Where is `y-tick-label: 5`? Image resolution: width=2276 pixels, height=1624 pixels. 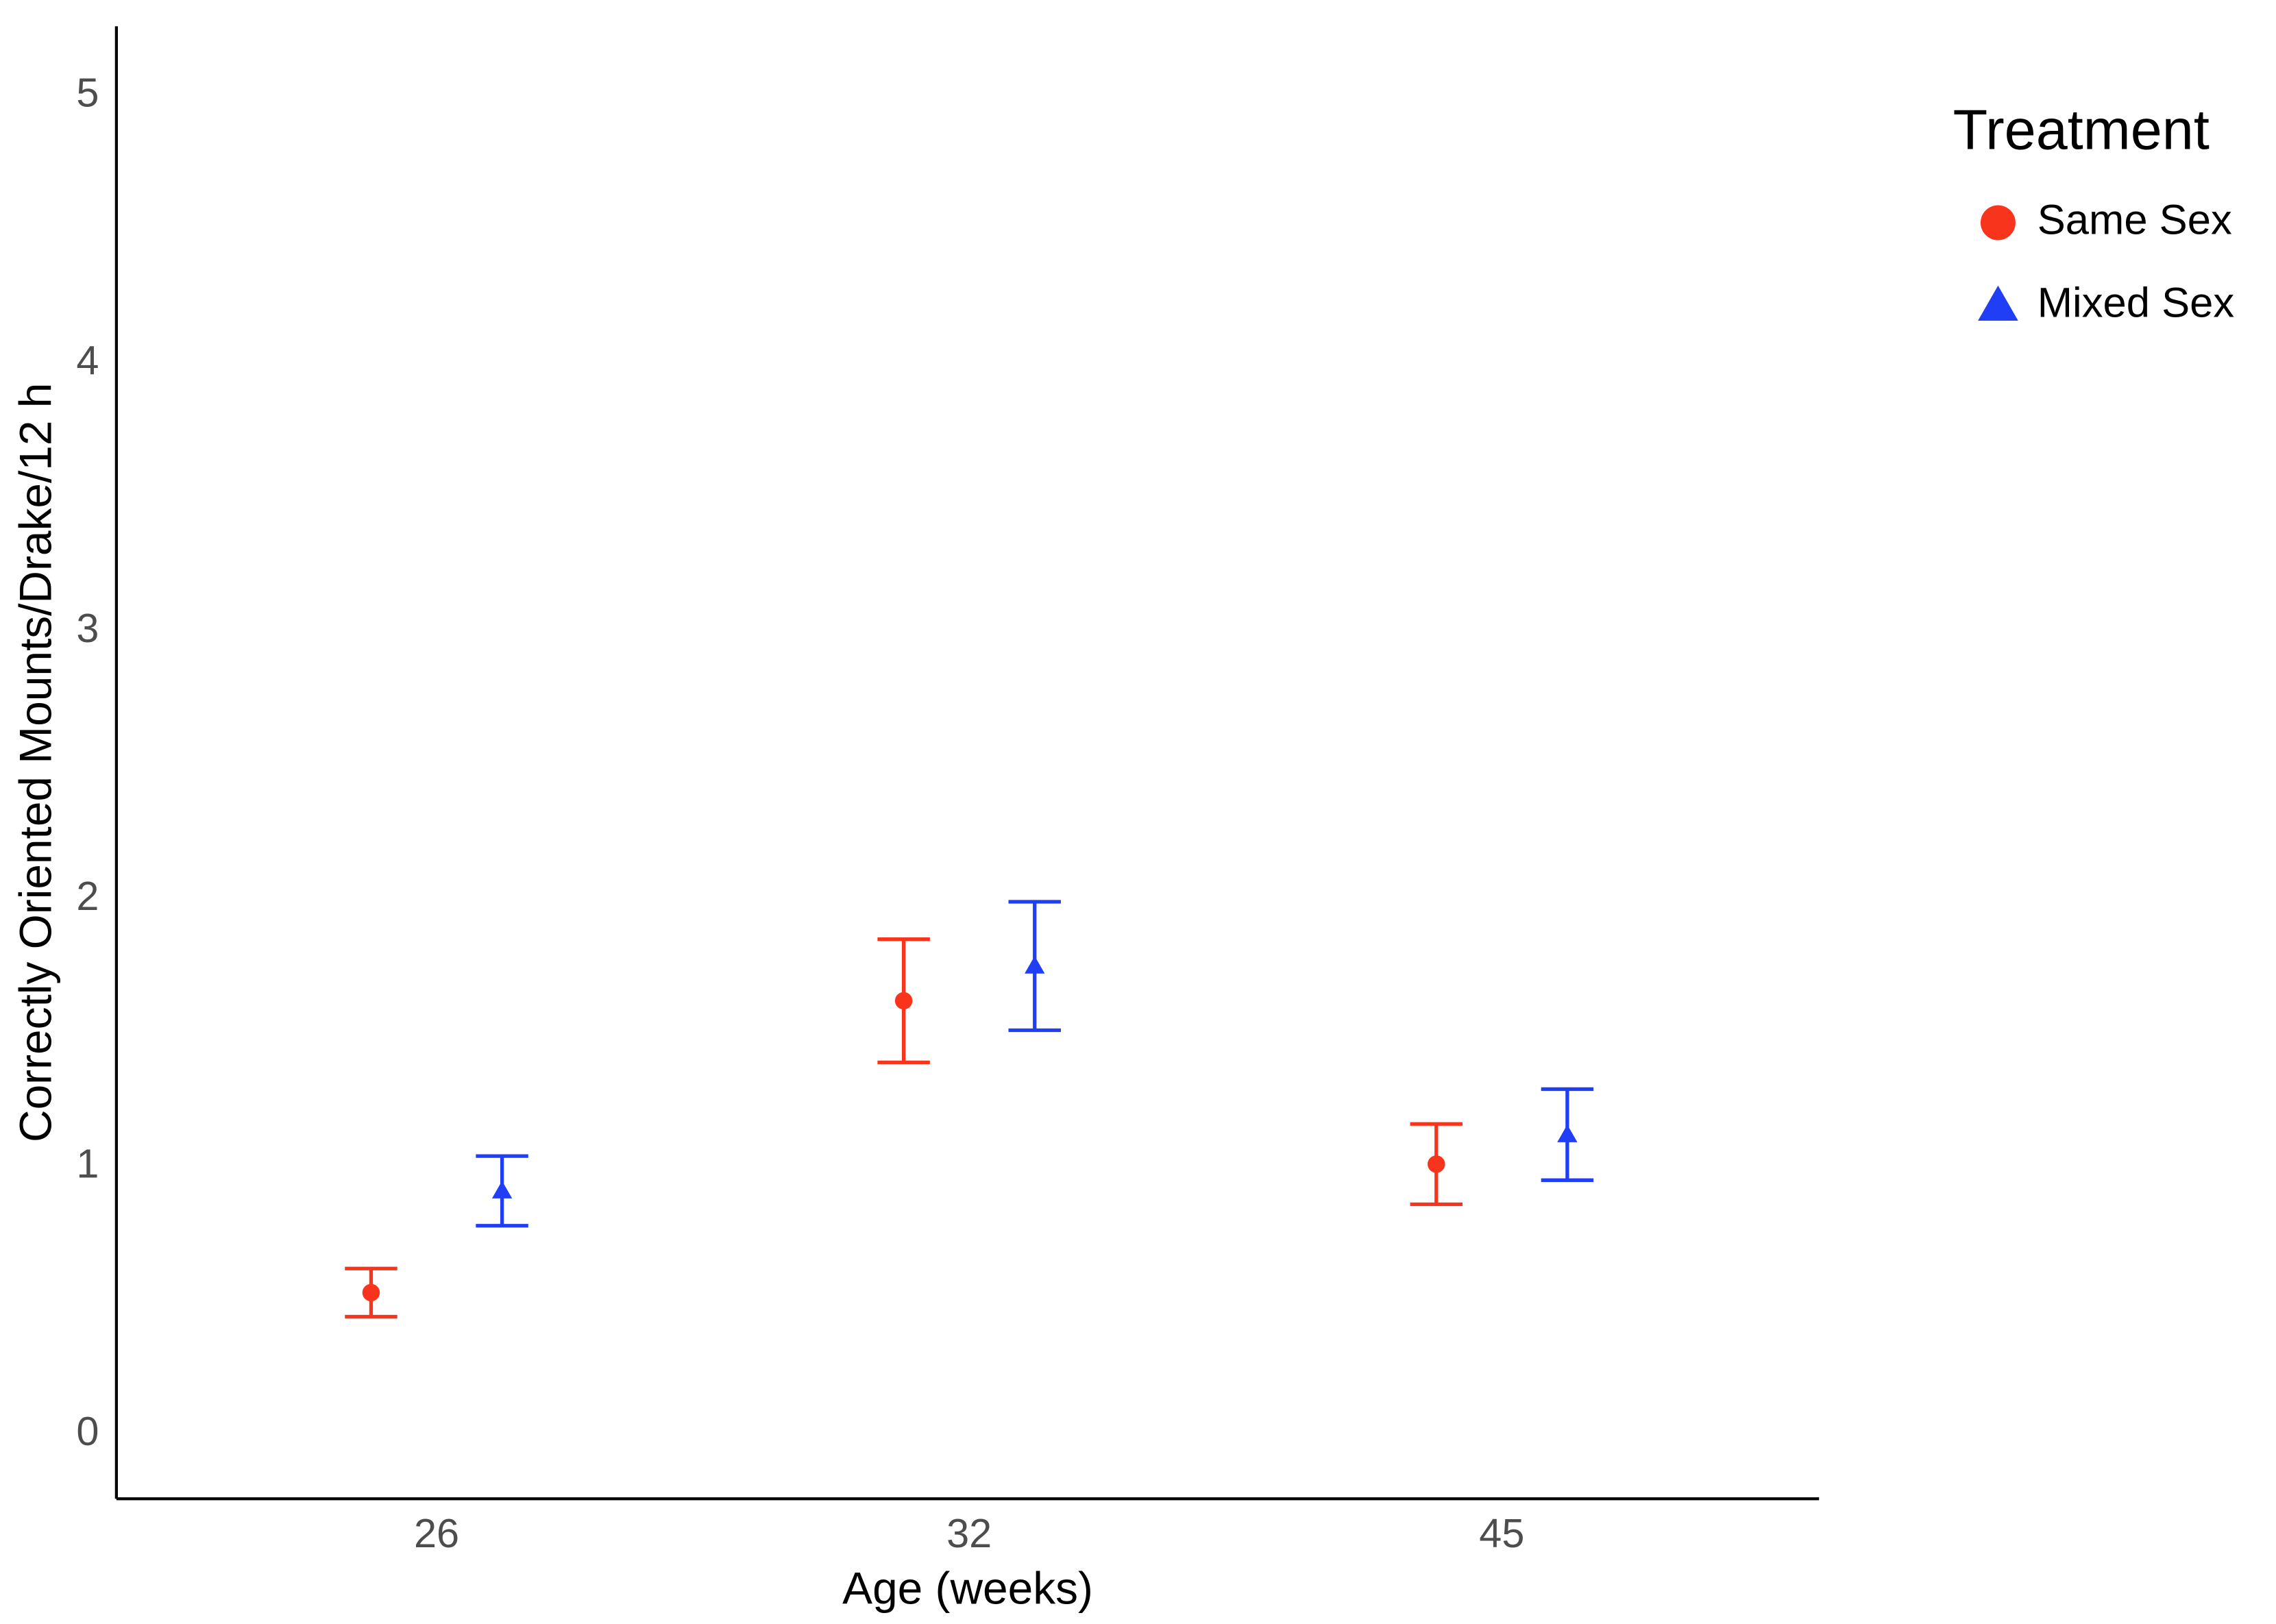 y-tick-label: 5 is located at coordinates (87, 93).